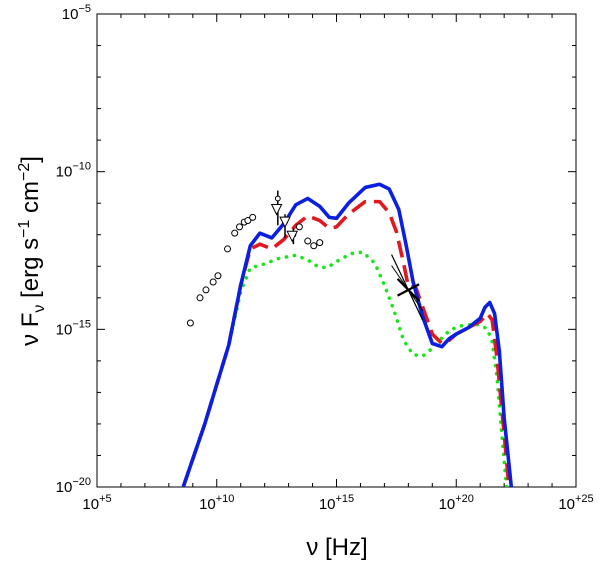  I want to click on y-tick-label: 10−5, so click(76, 13).